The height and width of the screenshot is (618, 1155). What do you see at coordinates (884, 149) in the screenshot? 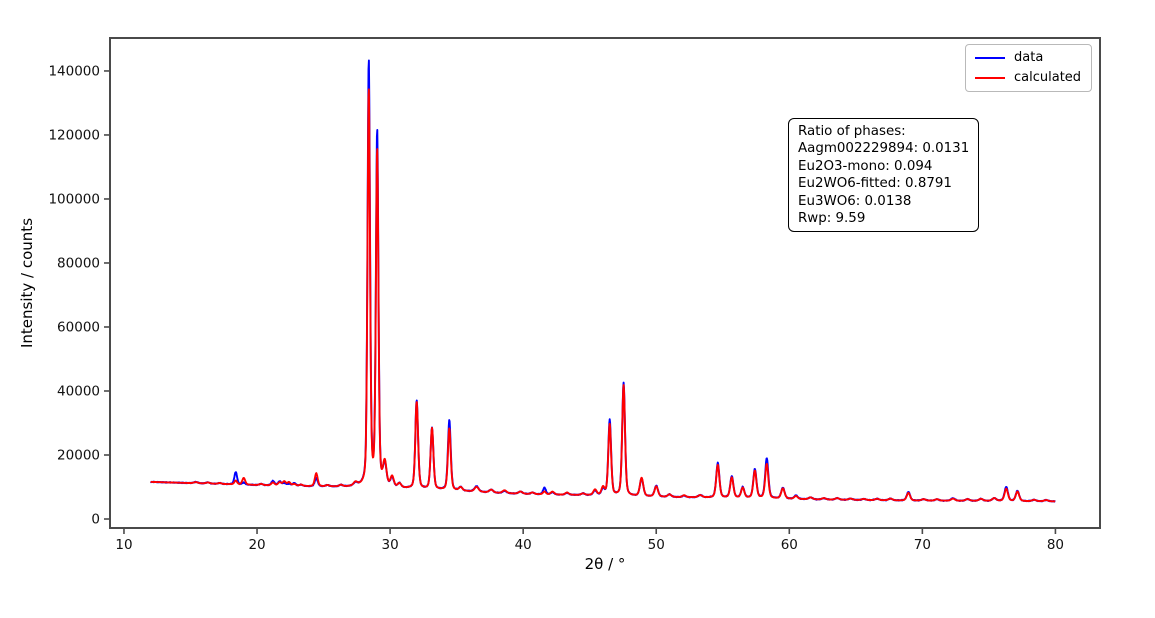
I see `annotation-line: Aagm002229894: 0.0131` at bounding box center [884, 149].